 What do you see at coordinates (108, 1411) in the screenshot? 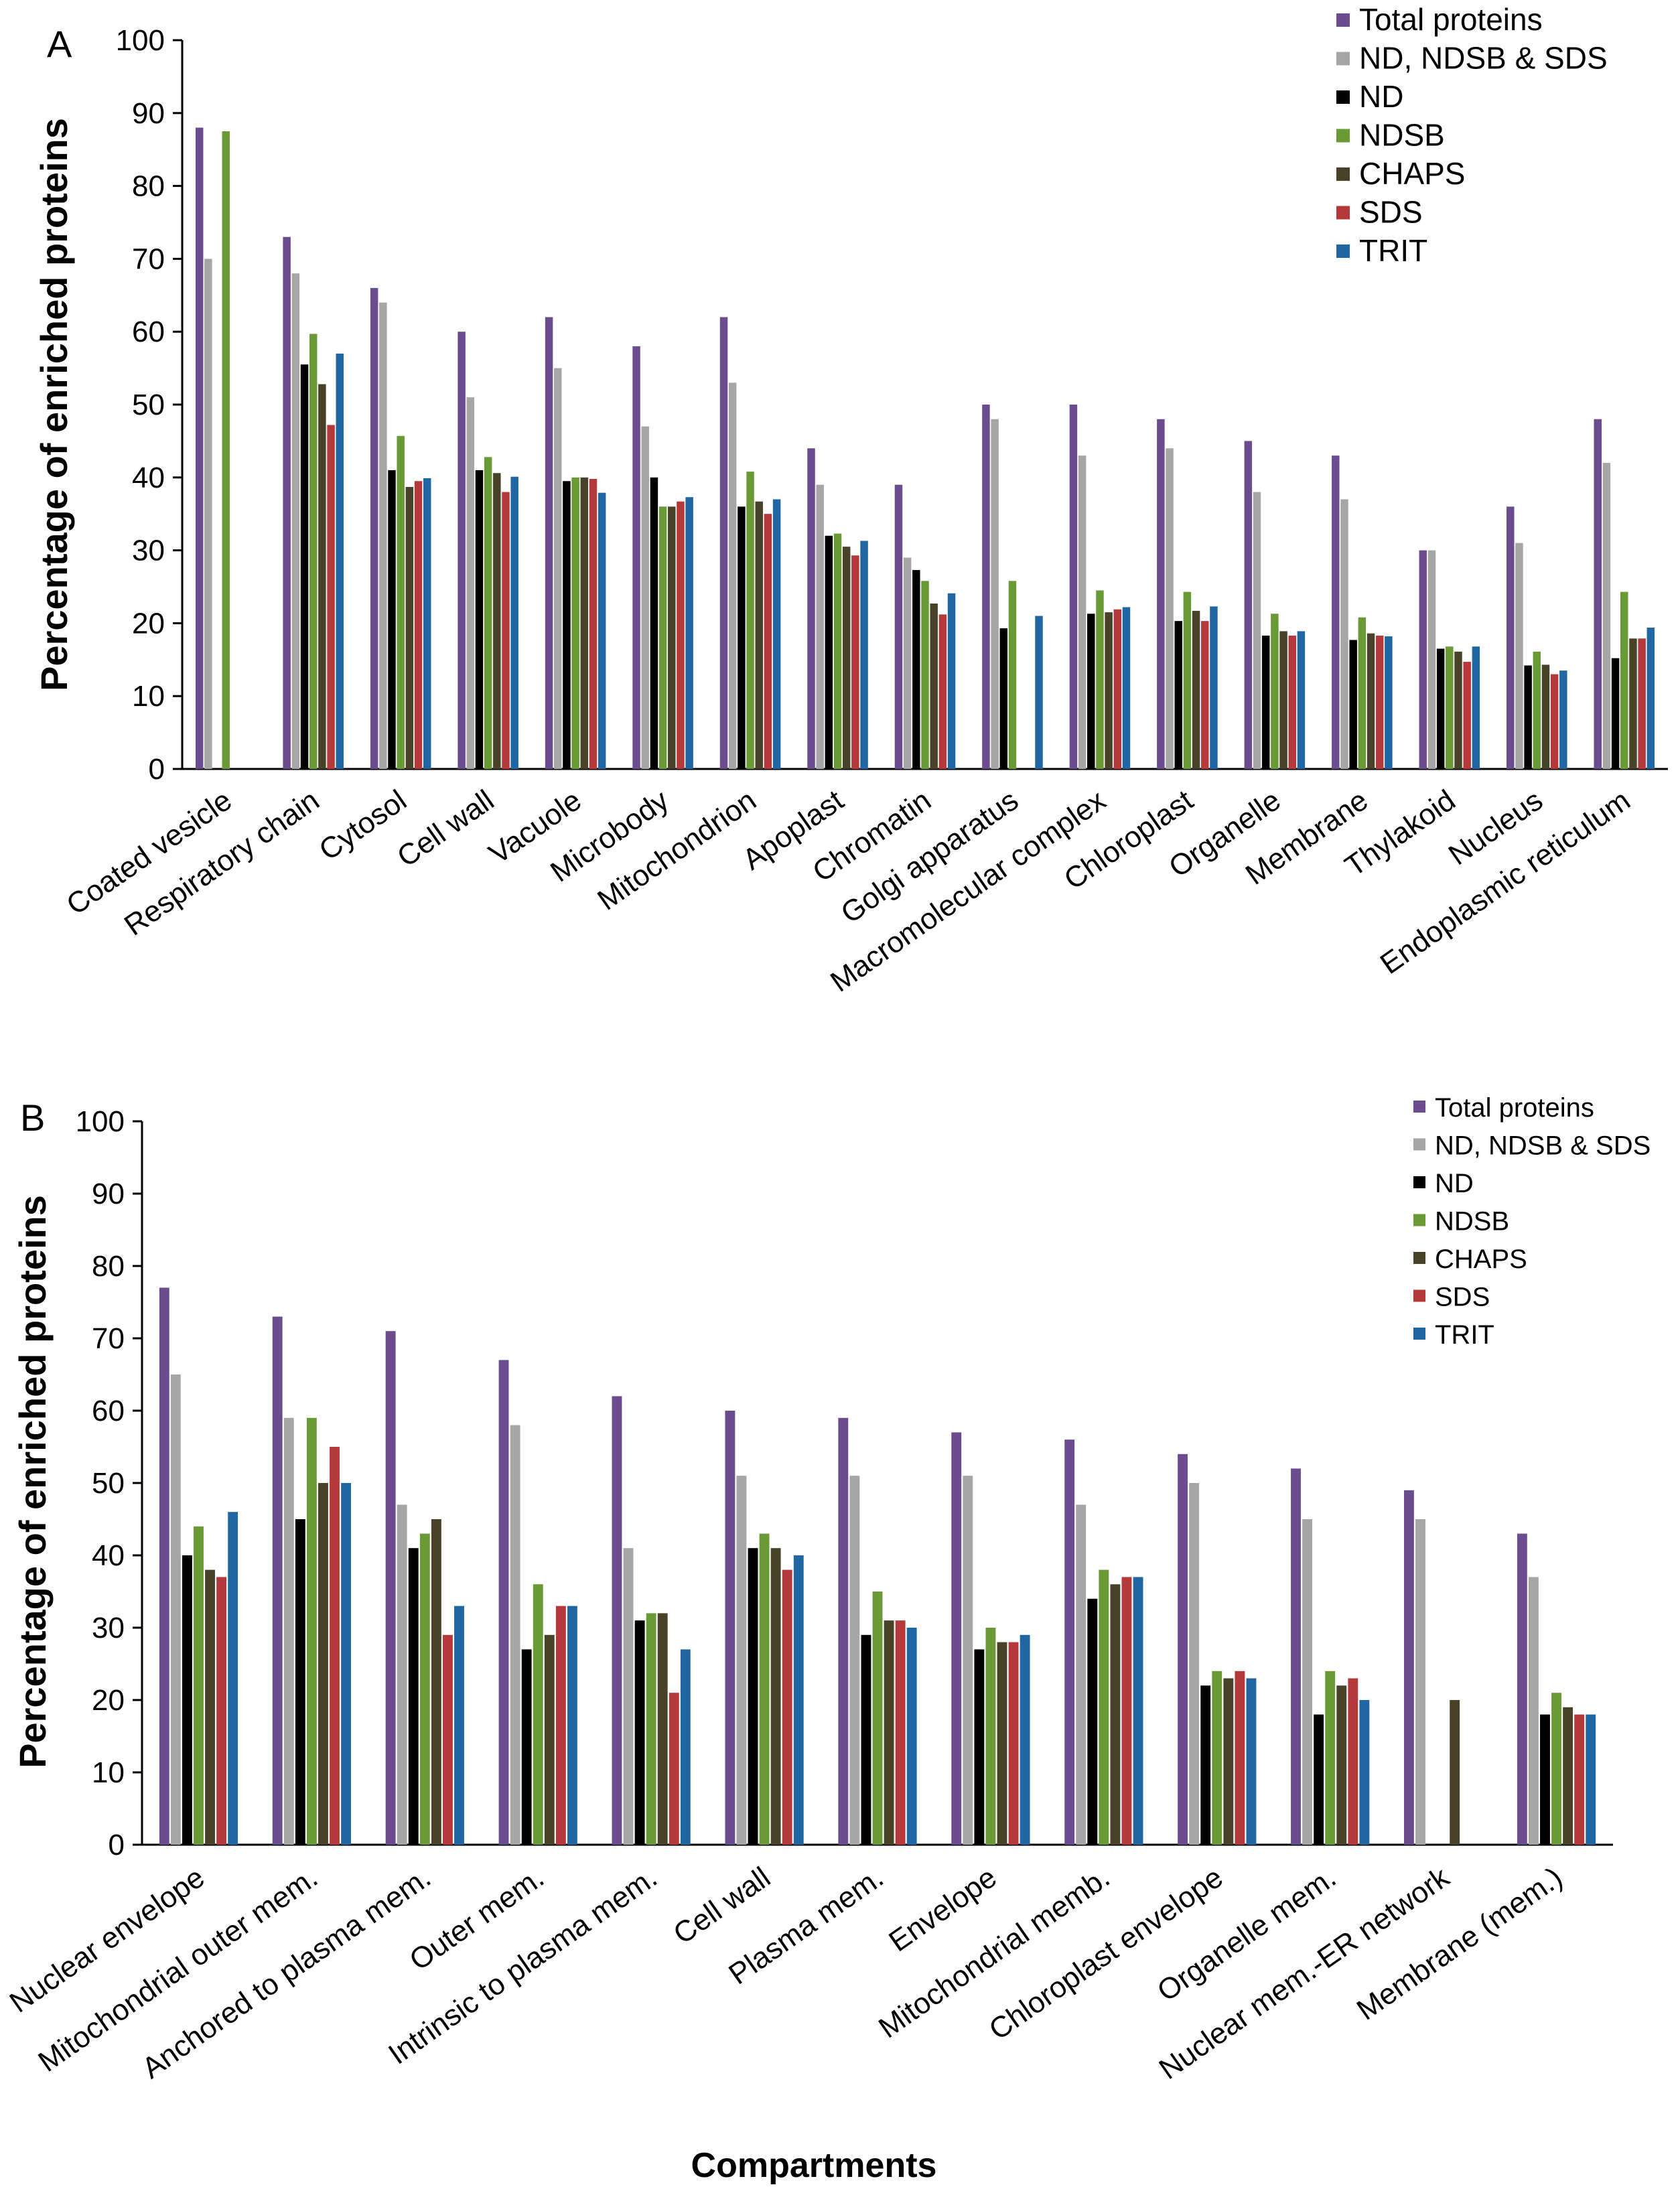
I see `y-tick-label-b: 60` at bounding box center [108, 1411].